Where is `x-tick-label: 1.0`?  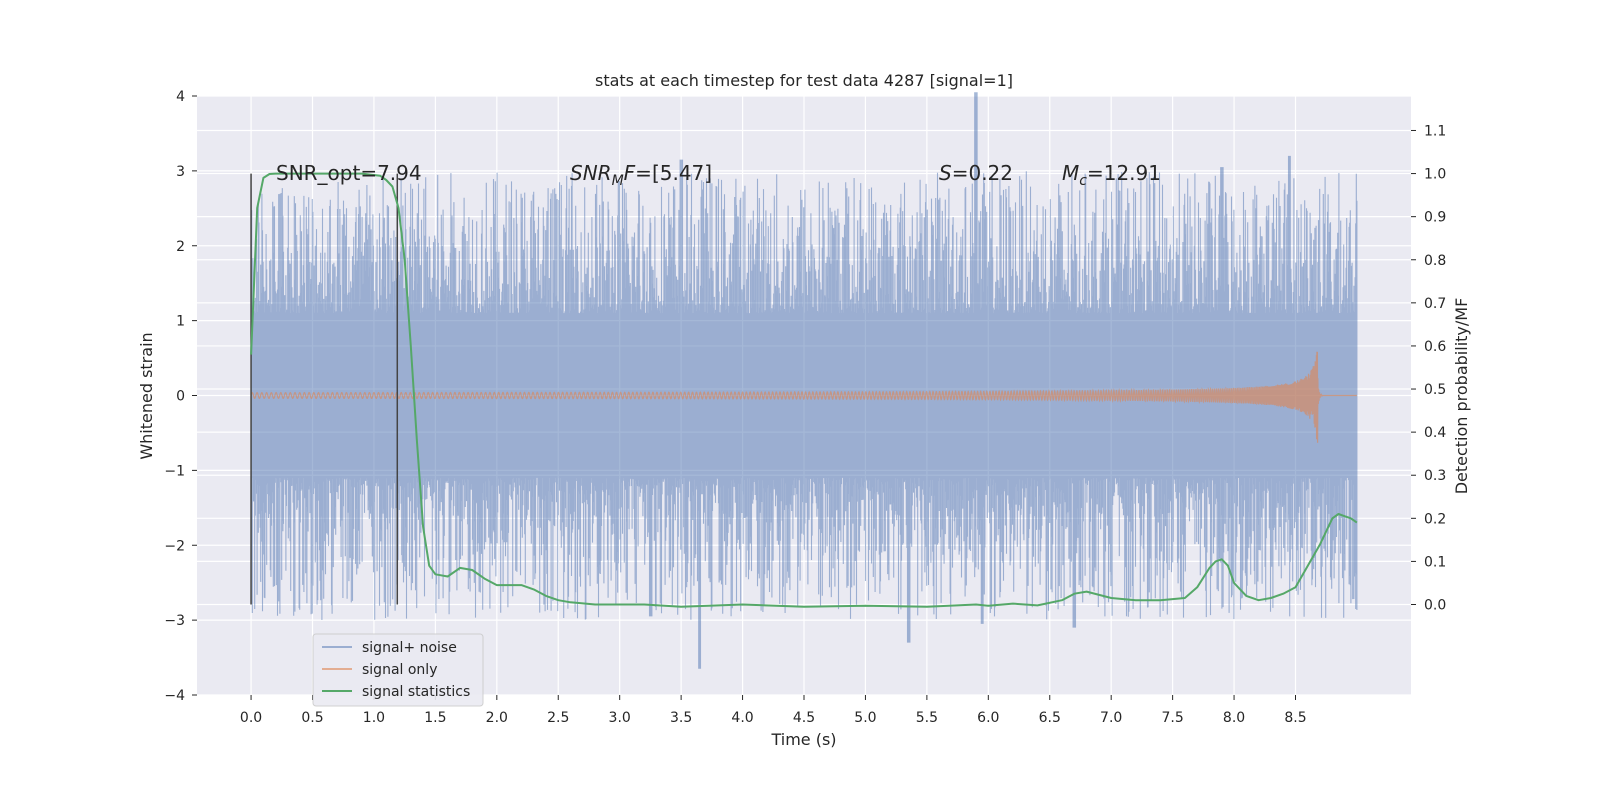 x-tick-label: 1.0 is located at coordinates (374, 718).